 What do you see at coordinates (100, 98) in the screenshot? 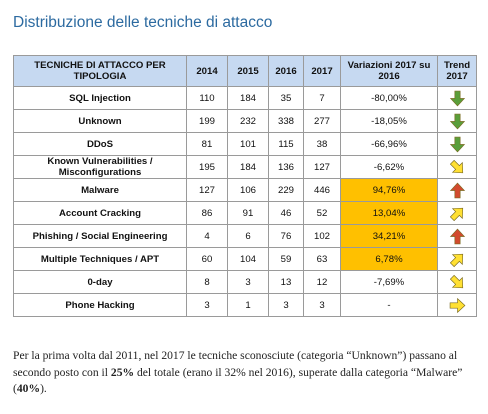
I see `row-label: SQL Injection` at bounding box center [100, 98].